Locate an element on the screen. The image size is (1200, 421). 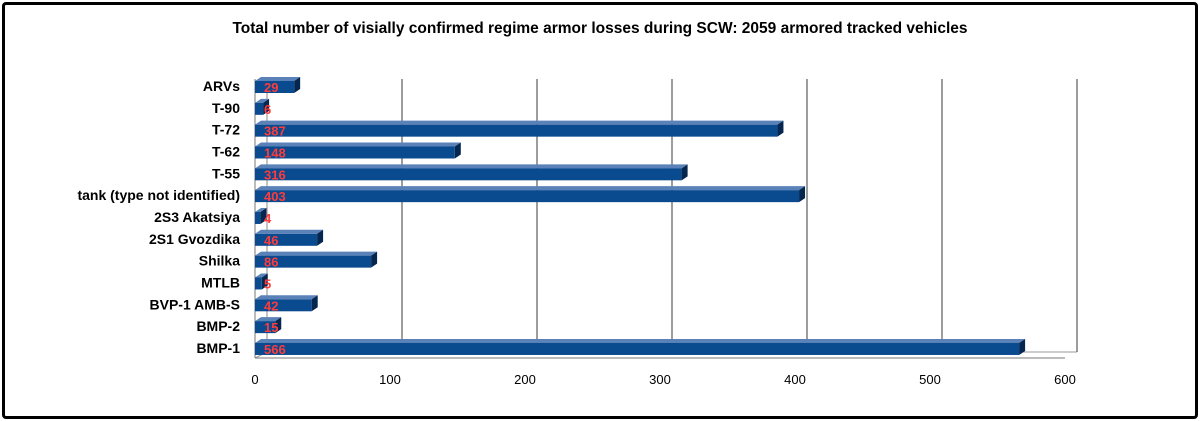
category-label: BMP-1 is located at coordinates (218, 348).